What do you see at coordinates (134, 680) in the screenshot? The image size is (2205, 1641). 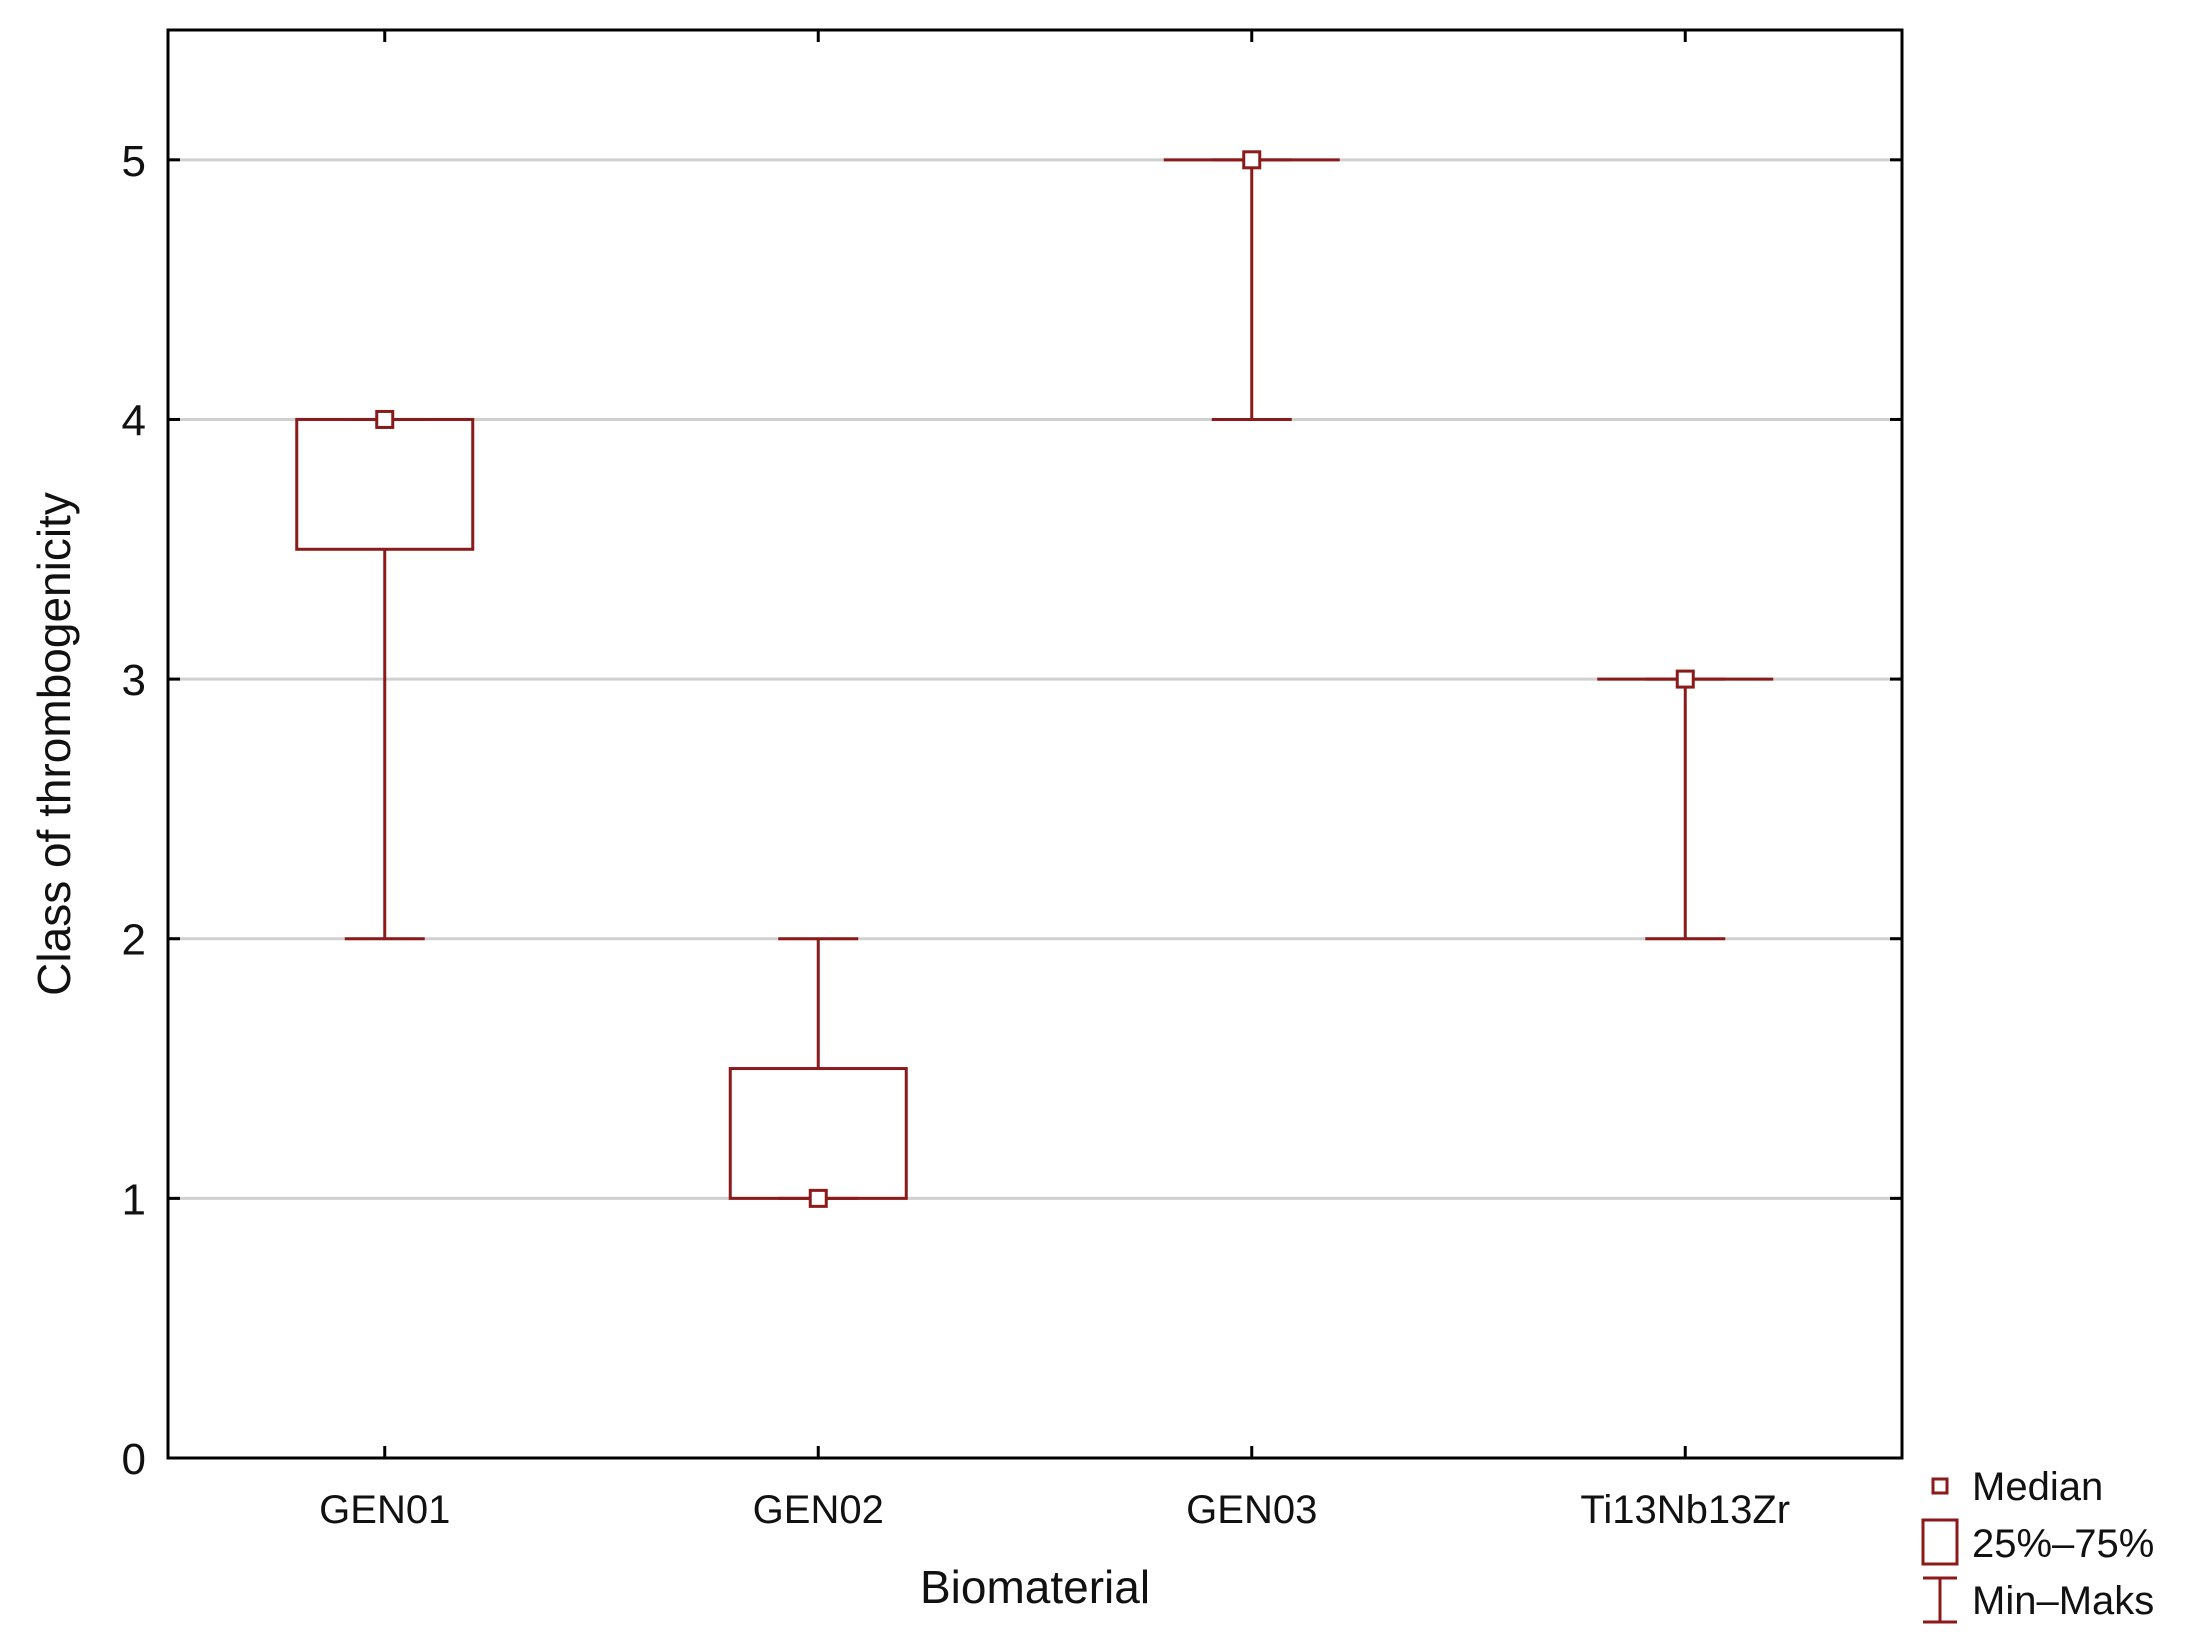 I see `y-tick-label: 3` at bounding box center [134, 680].